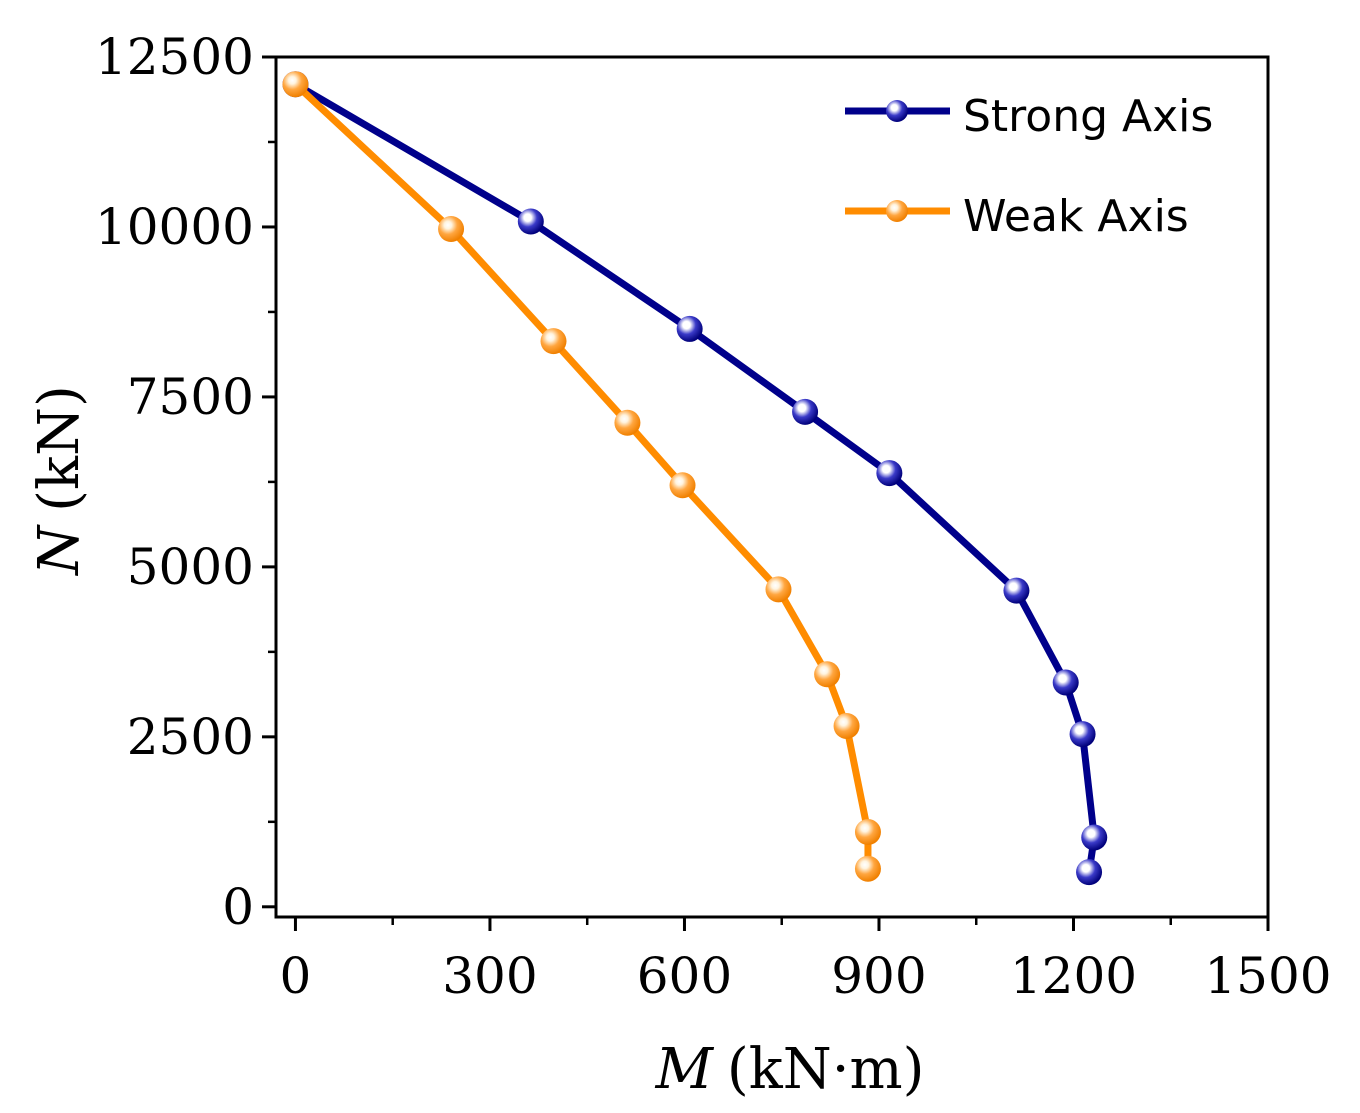  I want to click on legend: Strong Axis Weak Axis, so click(1029, 166).